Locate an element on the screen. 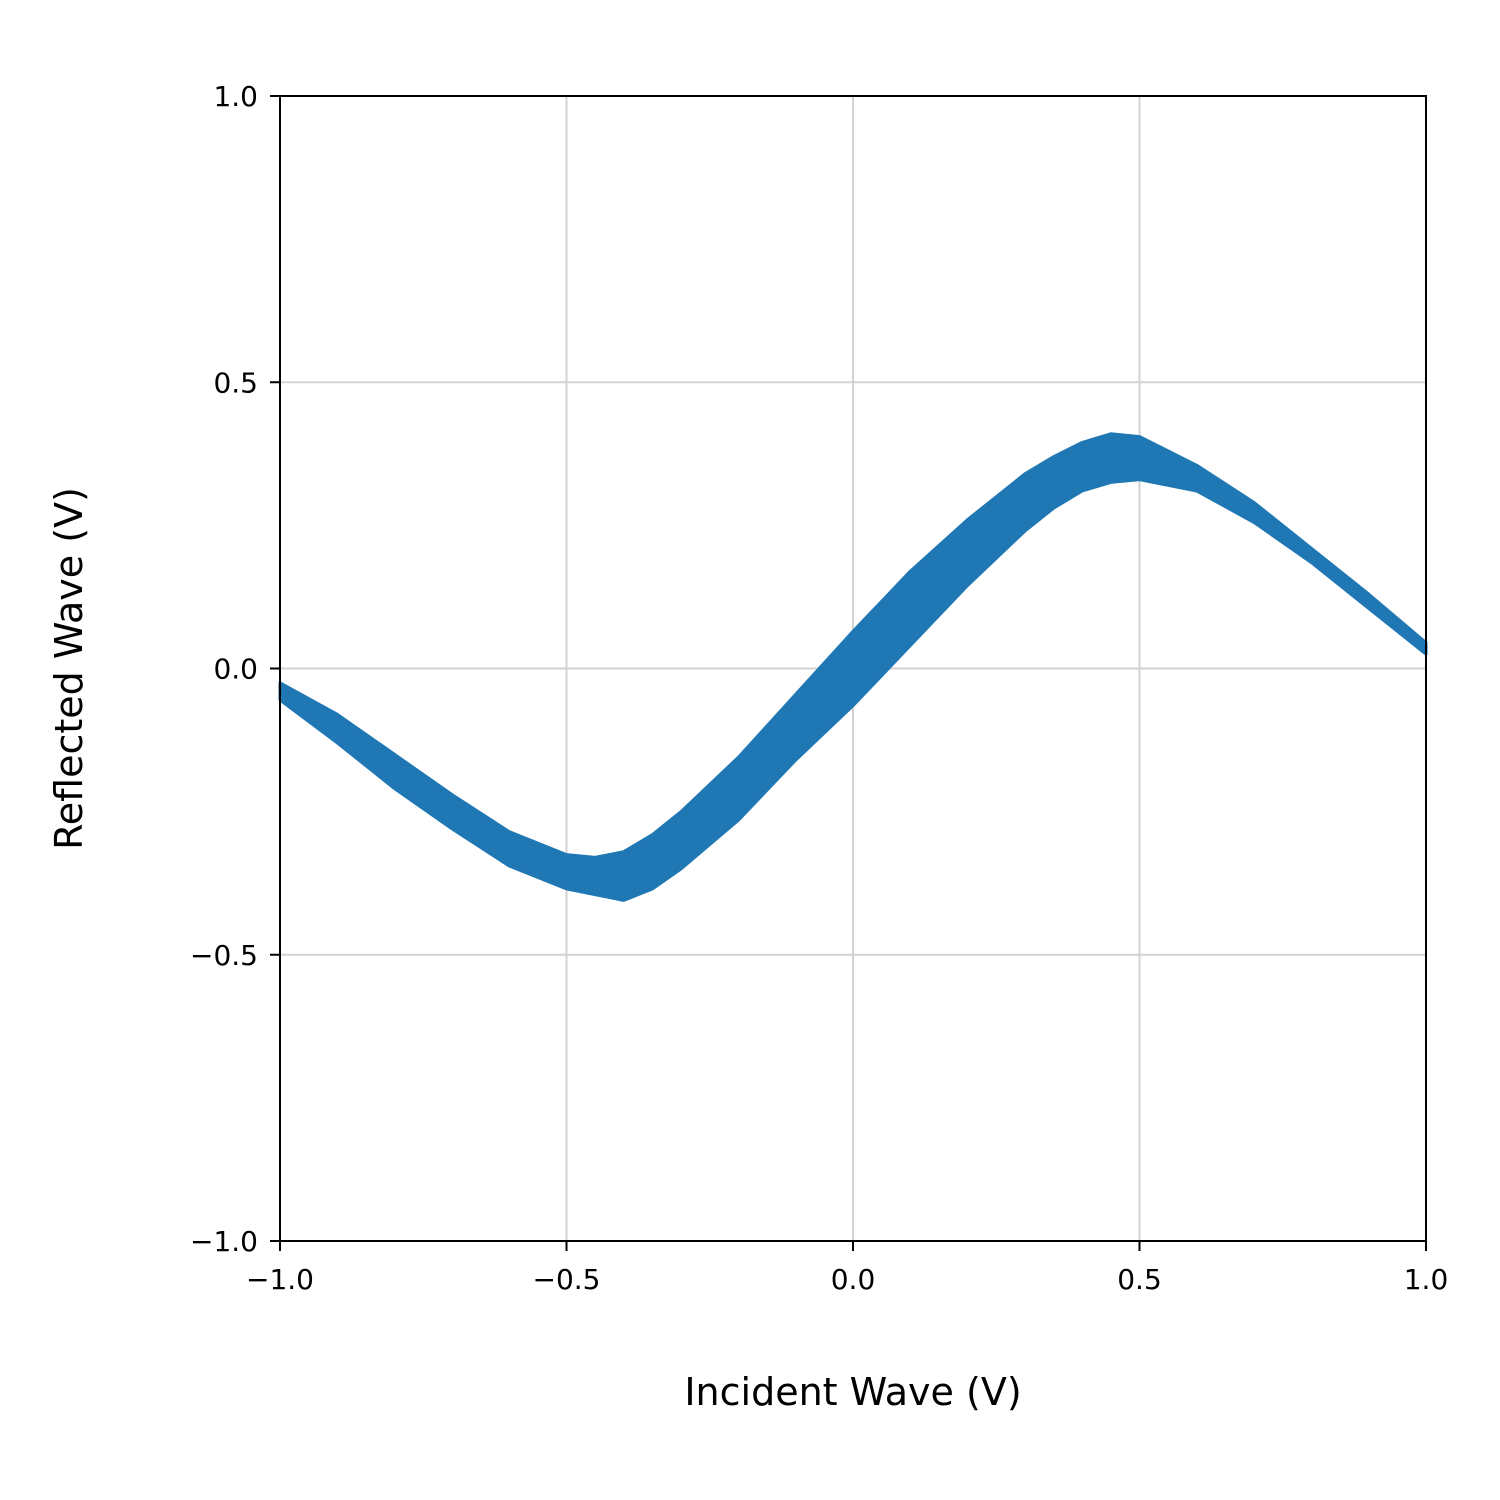 The width and height of the screenshot is (1500, 1500). y-tick-label: 0.5 is located at coordinates (235, 382).